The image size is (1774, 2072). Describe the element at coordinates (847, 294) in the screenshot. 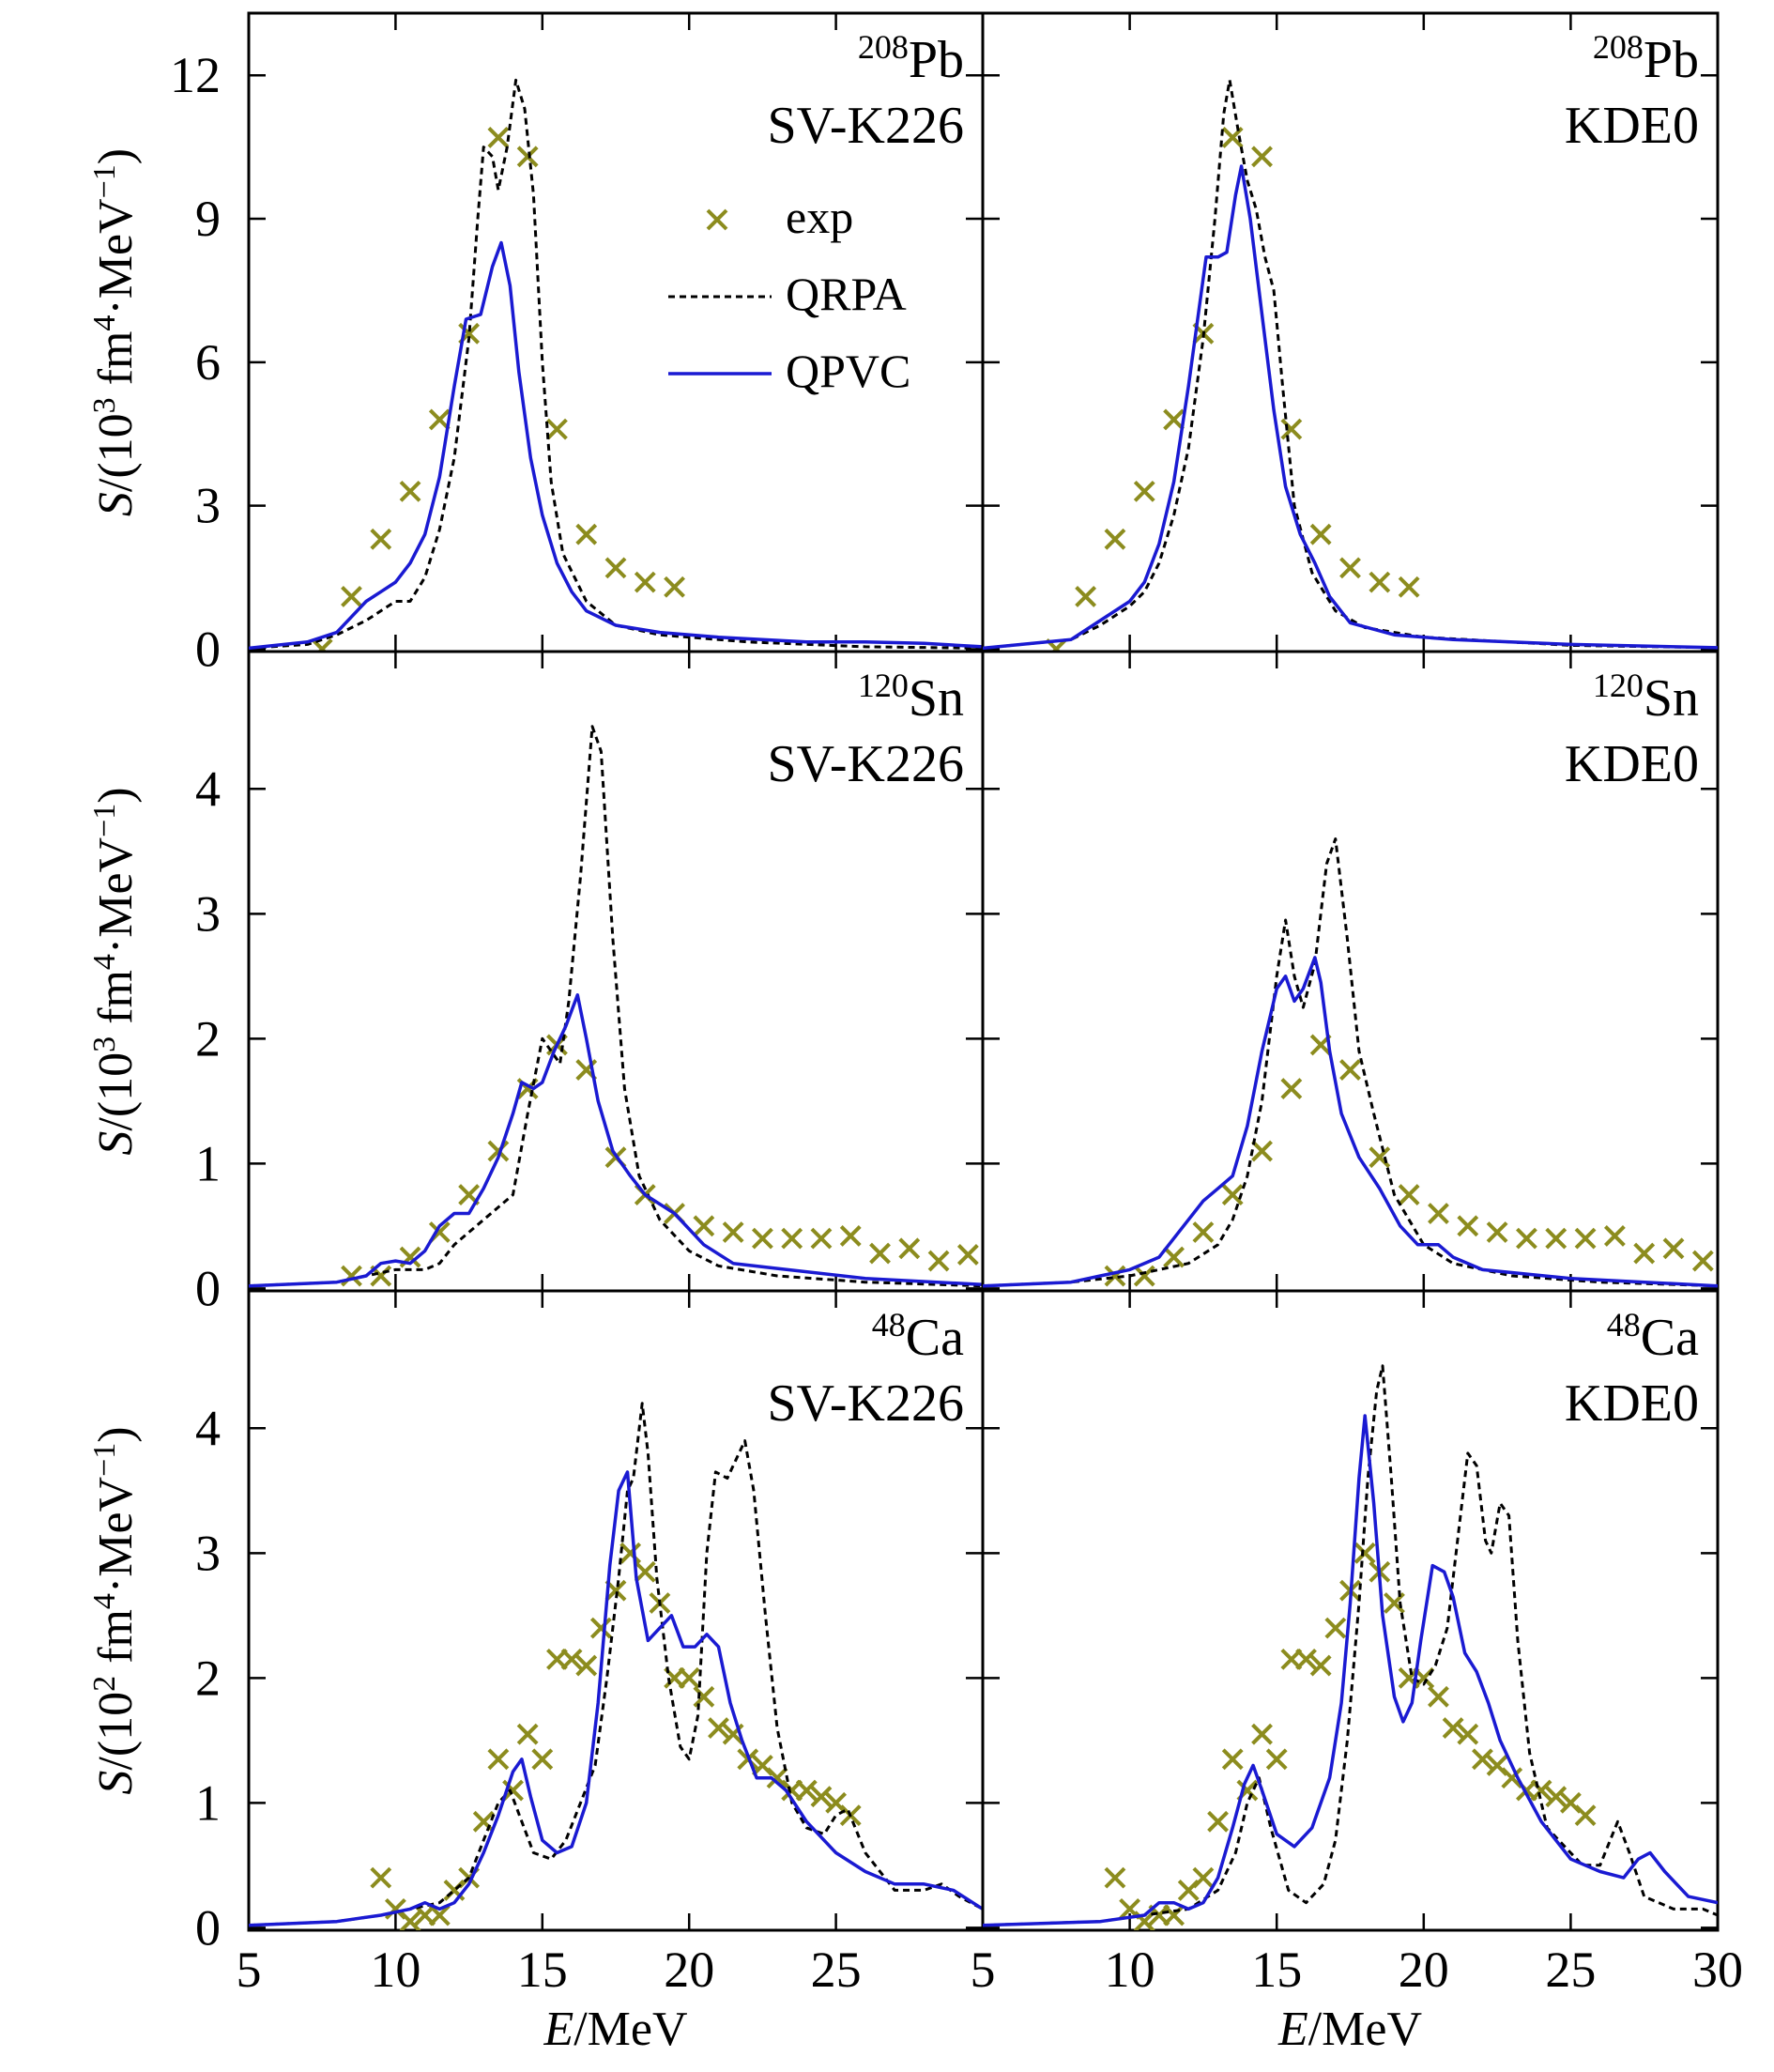

I see `legend-qrpa-label: QRPA` at that location.